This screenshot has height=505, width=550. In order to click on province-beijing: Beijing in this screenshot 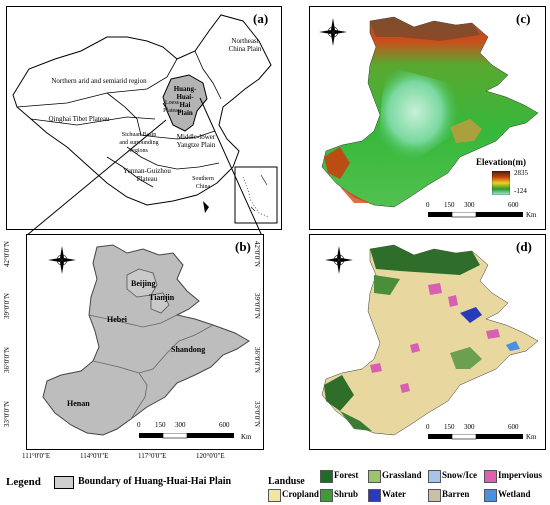, I will do `click(143, 283)`.